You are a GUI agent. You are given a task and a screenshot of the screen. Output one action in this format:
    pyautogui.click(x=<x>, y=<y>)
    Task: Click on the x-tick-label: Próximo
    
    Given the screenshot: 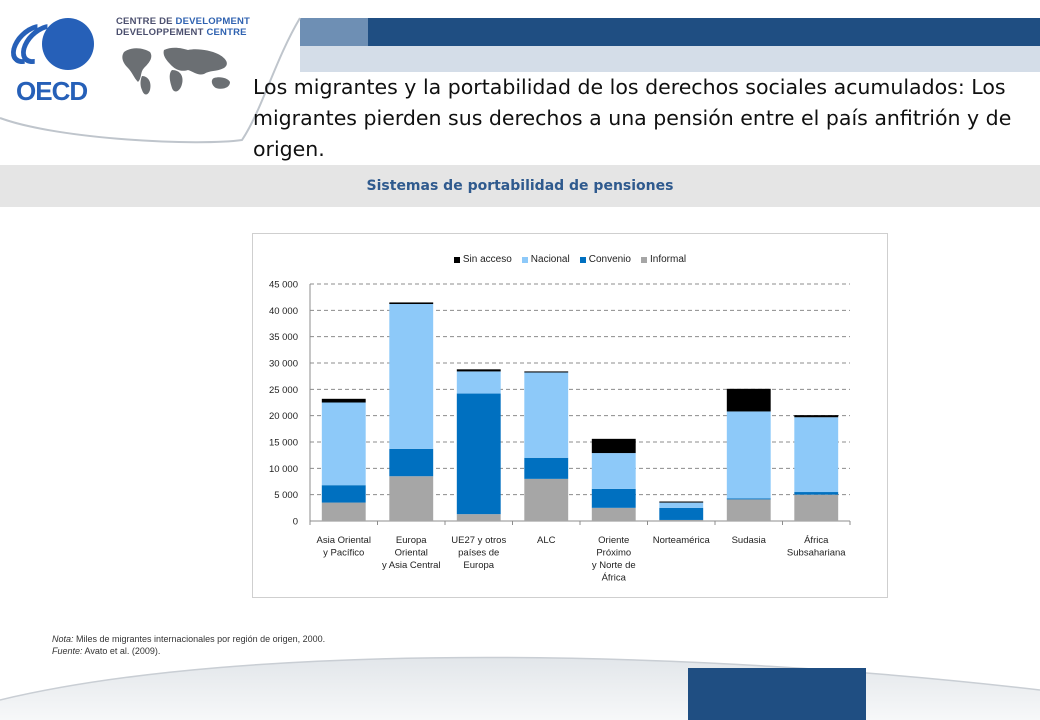 What is the action you would take?
    pyautogui.click(x=613, y=553)
    